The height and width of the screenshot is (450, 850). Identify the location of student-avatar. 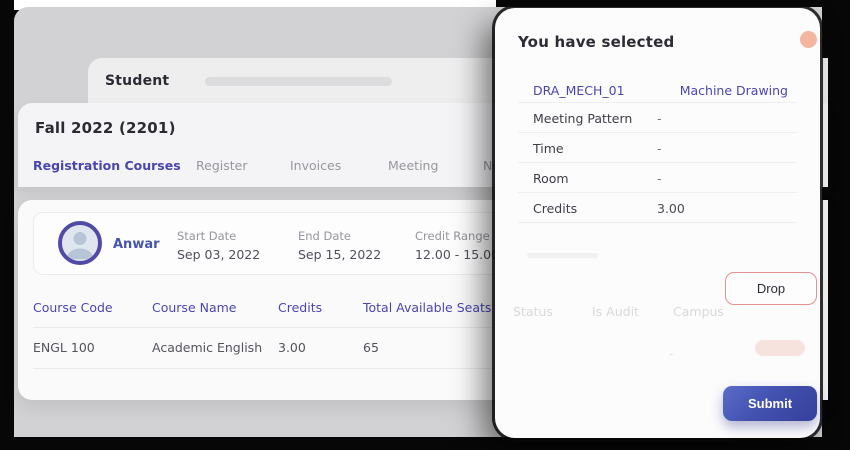
(80, 243).